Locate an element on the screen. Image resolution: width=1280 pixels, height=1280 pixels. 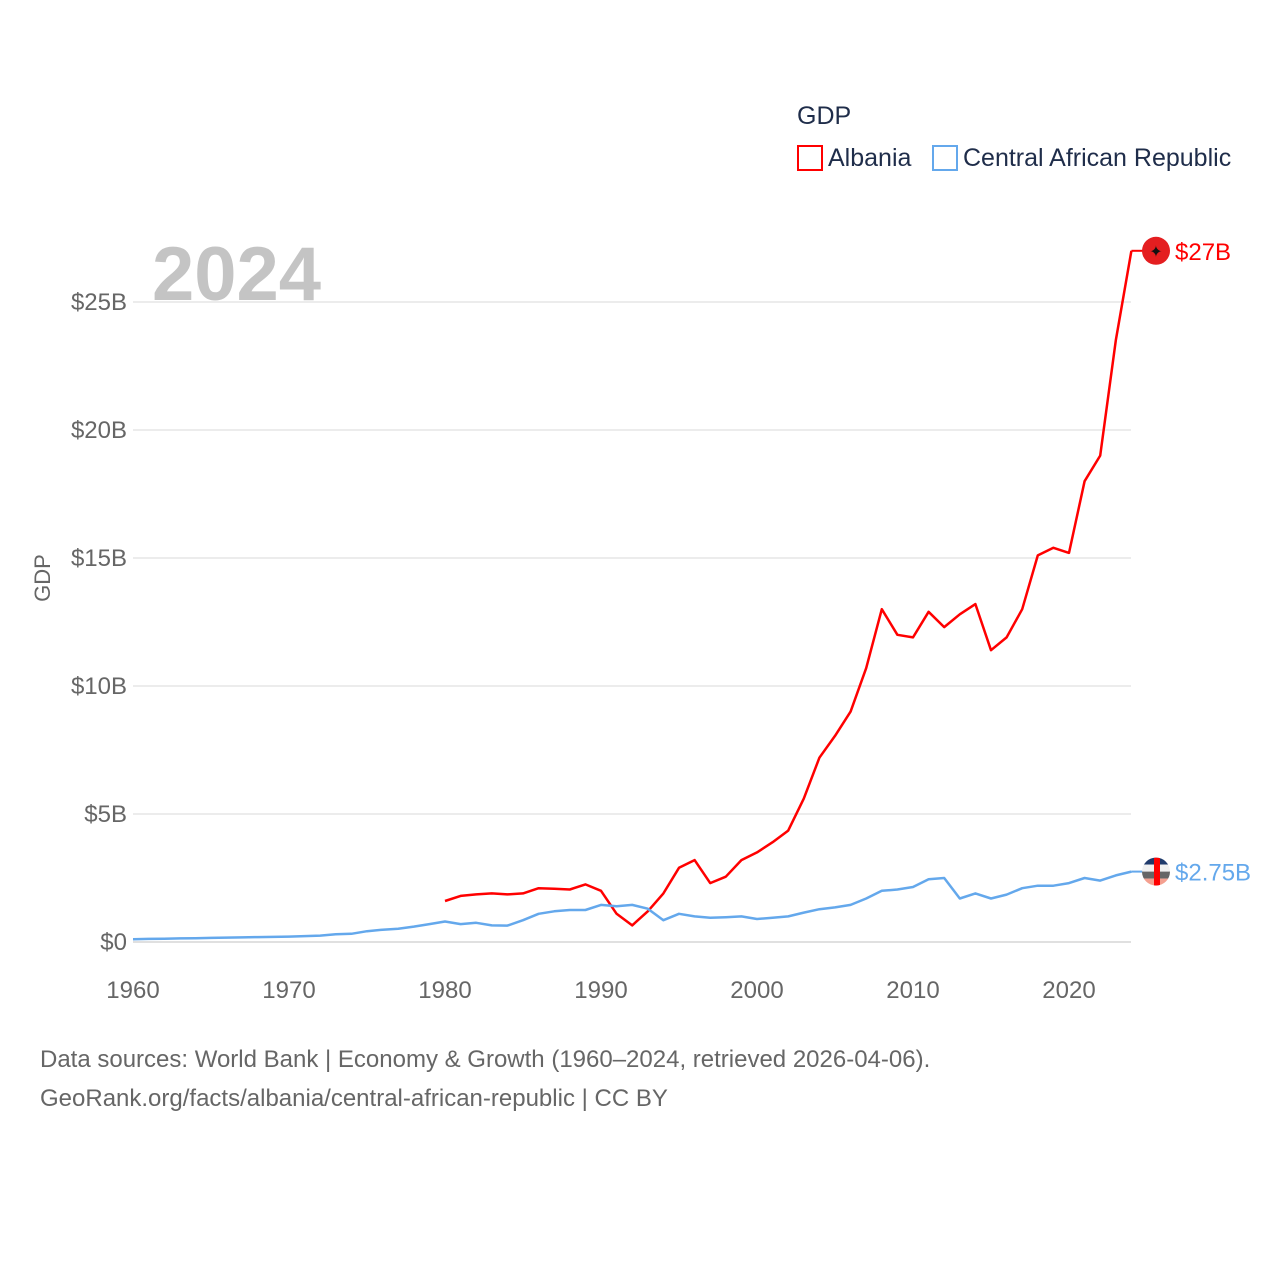
y-tick-label: $10B is located at coordinates (99, 686).